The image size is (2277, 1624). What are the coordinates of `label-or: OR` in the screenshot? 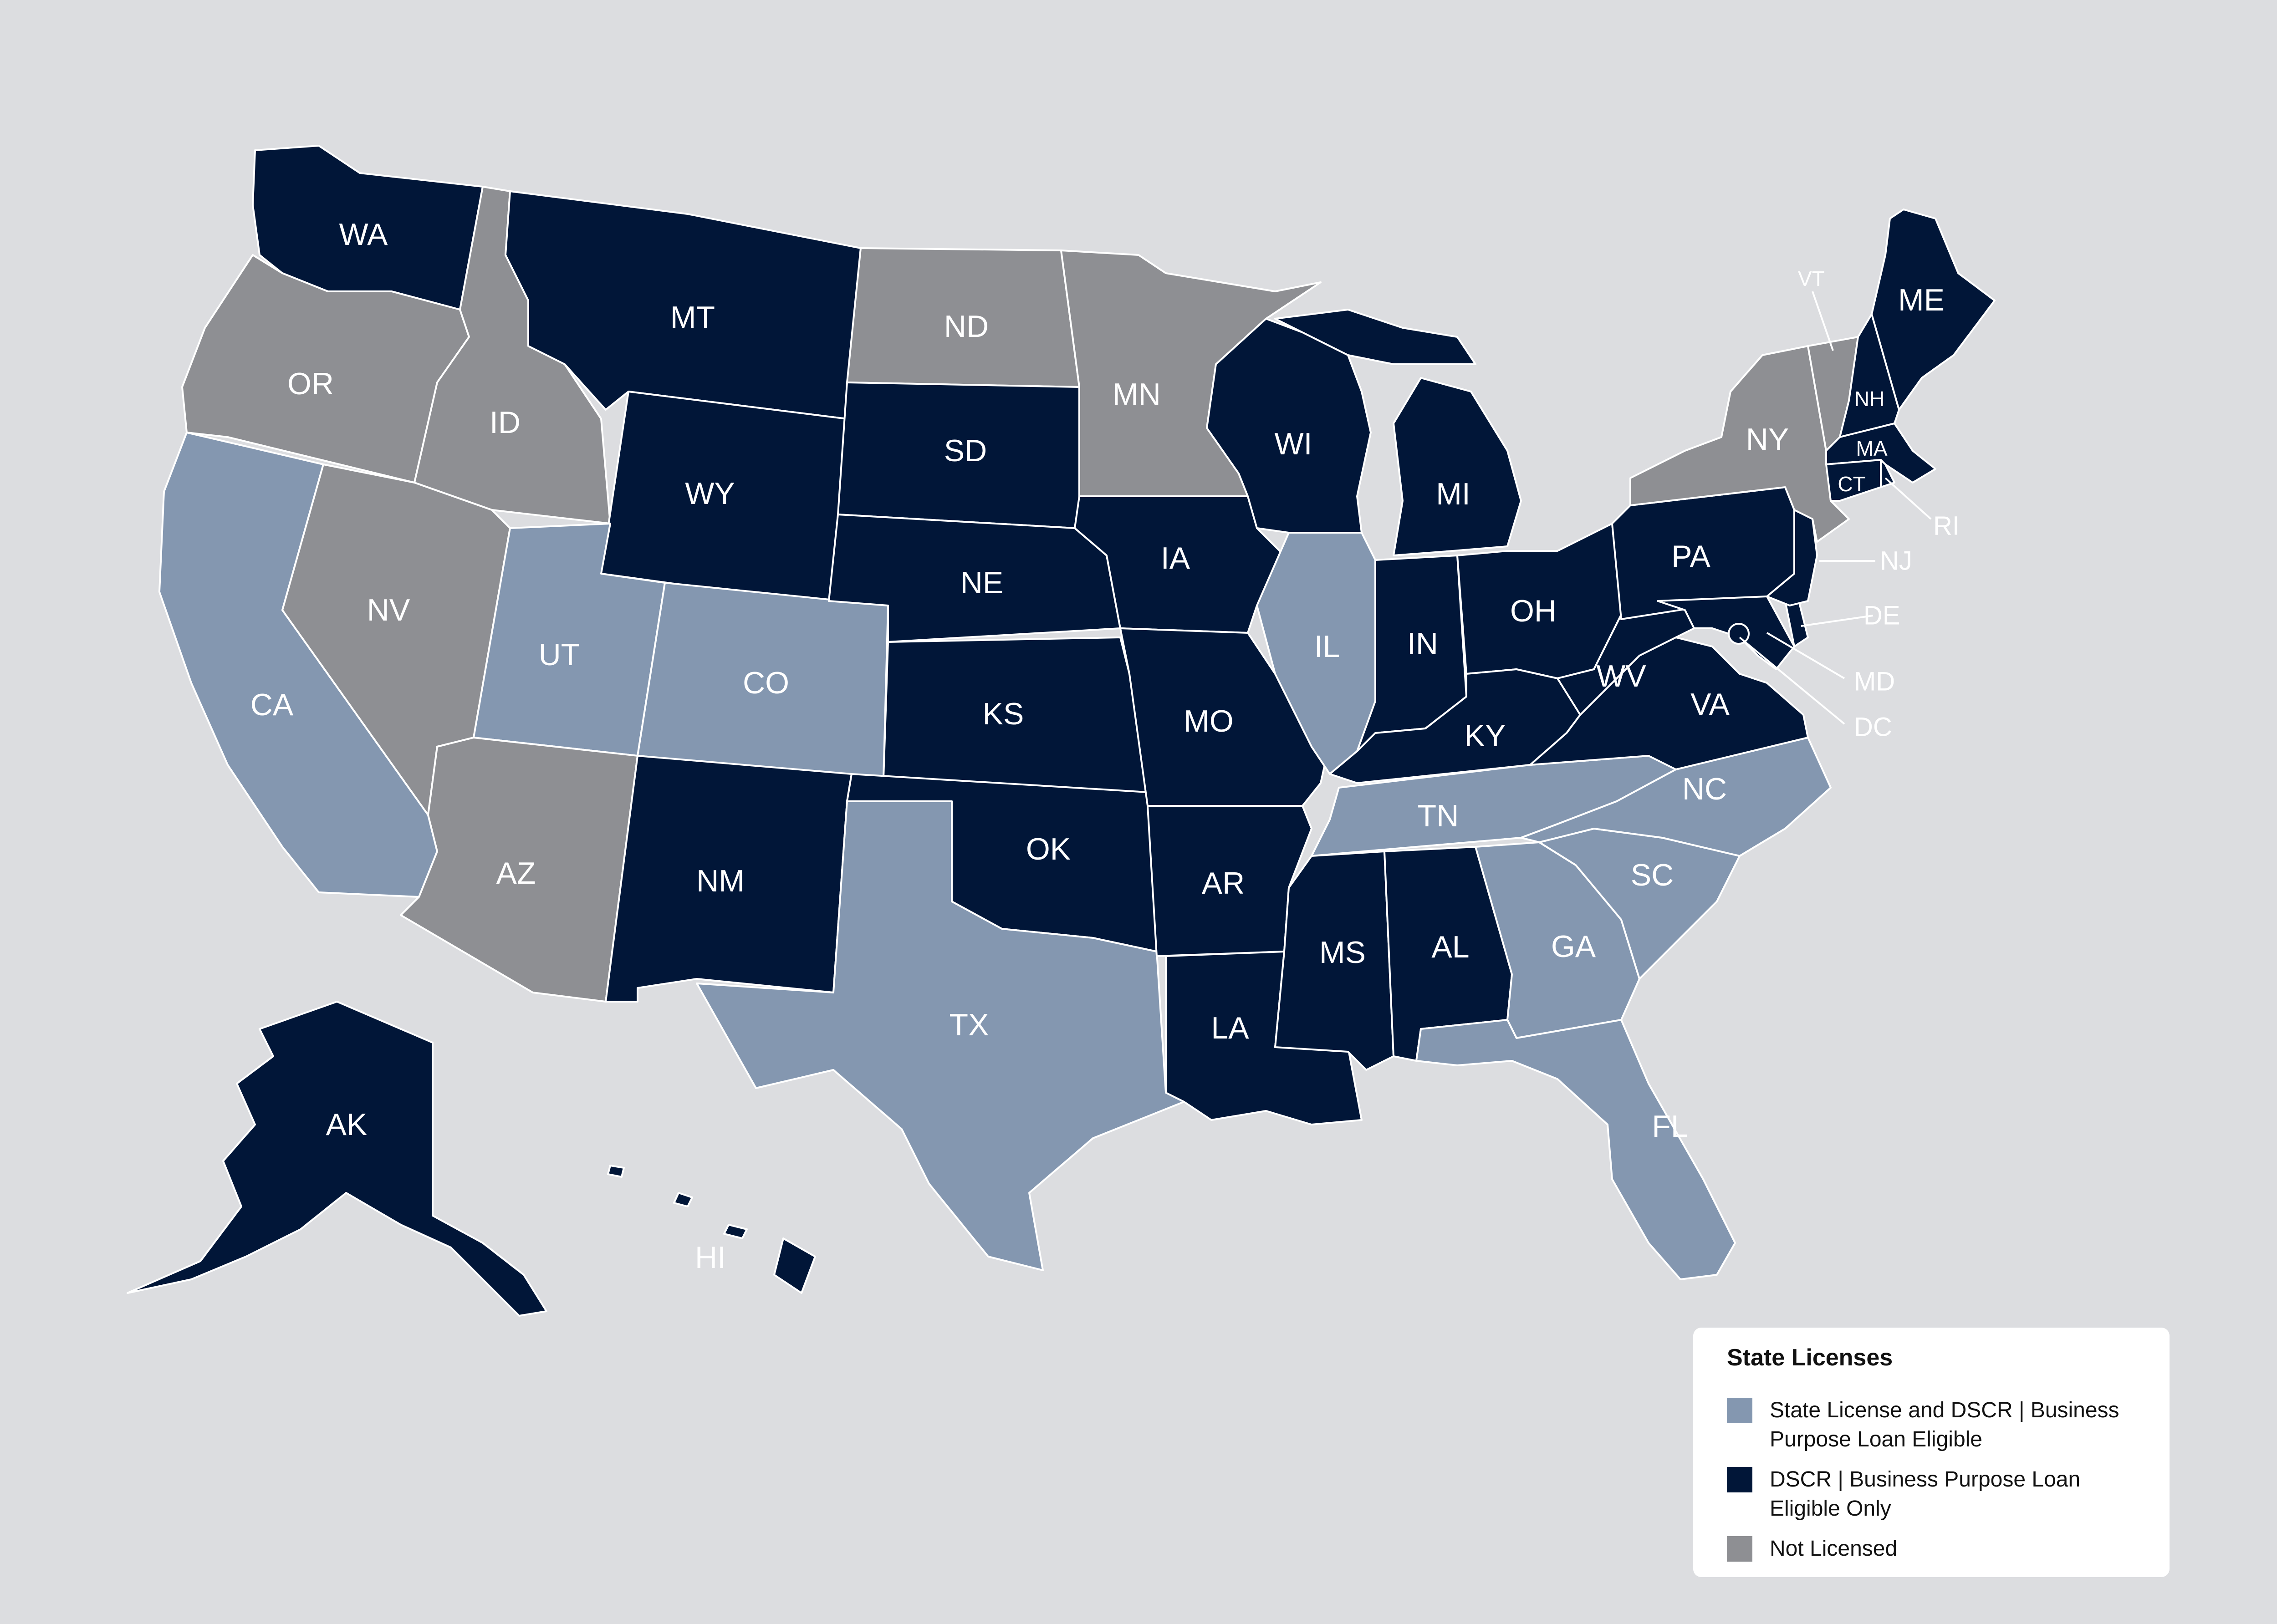 It's located at (311, 384).